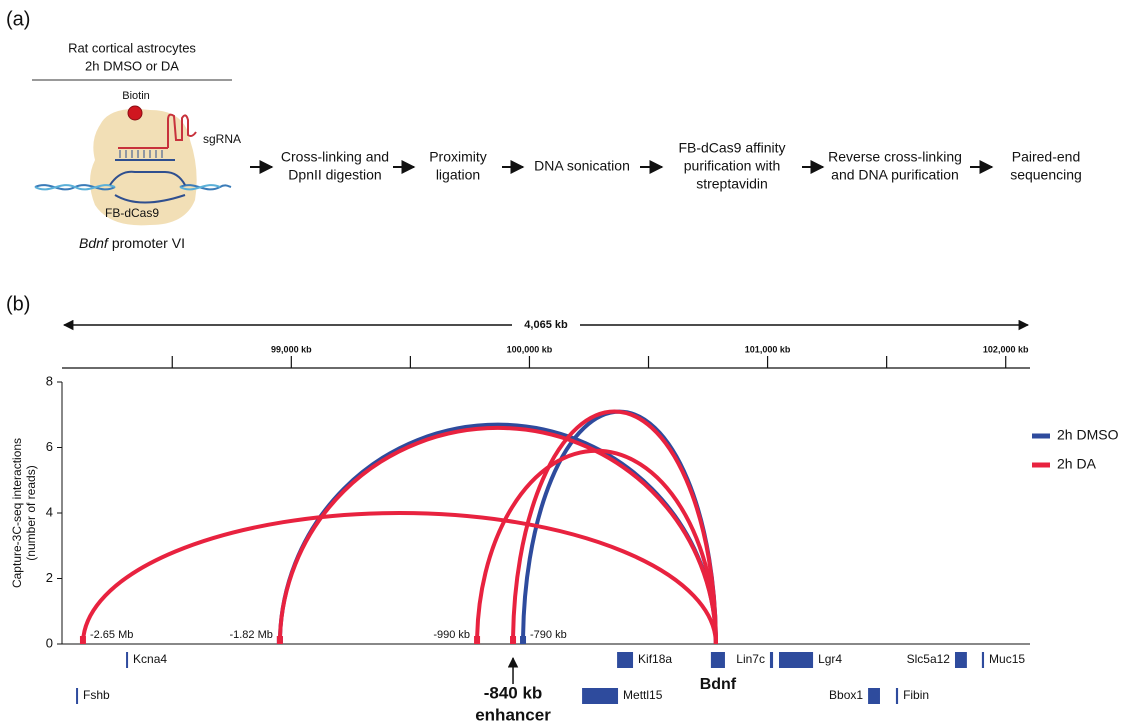 The height and width of the screenshot is (727, 1131). I want to click on x-tick-label: 99,000 kb, so click(291, 349).